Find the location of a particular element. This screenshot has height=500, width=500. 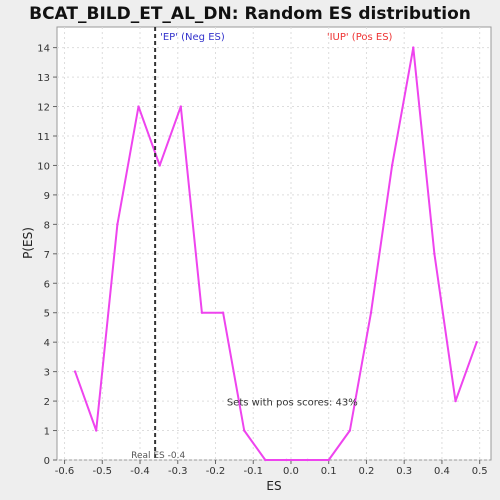

pos-scores-label: Sets with pos scores: 43% is located at coordinates (292, 403).